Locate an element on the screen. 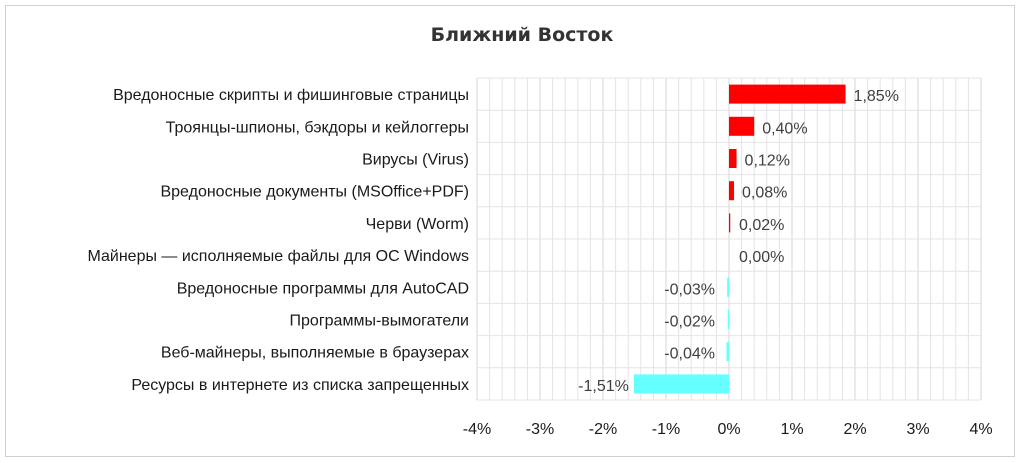 This screenshot has height=463, width=1024. x-tick-label: 4% is located at coordinates (980, 429).